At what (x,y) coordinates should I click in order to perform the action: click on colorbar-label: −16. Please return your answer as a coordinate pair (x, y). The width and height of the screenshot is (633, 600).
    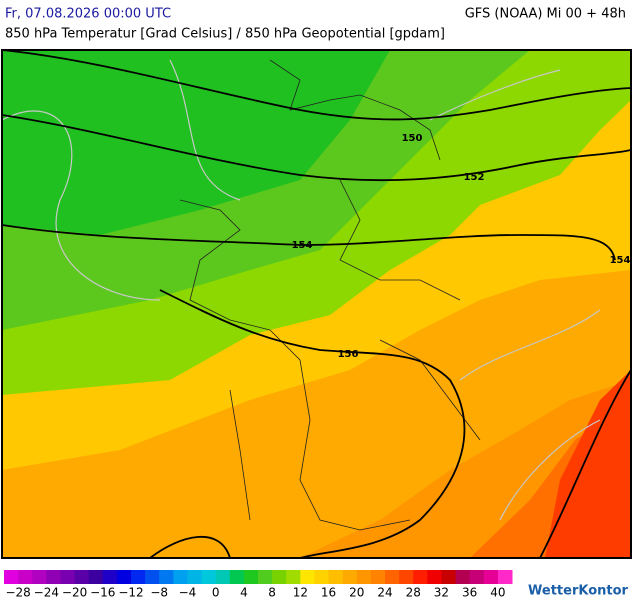
    Looking at the image, I should click on (102, 593).